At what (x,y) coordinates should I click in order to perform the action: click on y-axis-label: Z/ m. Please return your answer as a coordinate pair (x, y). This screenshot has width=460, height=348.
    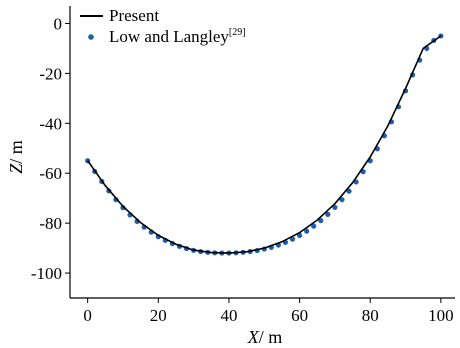
    Looking at the image, I should click on (16, 157).